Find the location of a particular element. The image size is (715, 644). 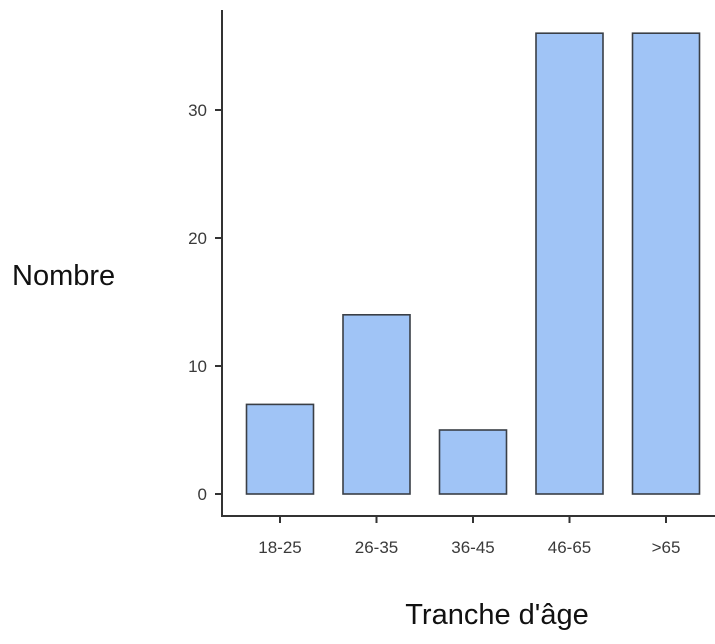

y-tick-label: 10 is located at coordinates (197, 366).